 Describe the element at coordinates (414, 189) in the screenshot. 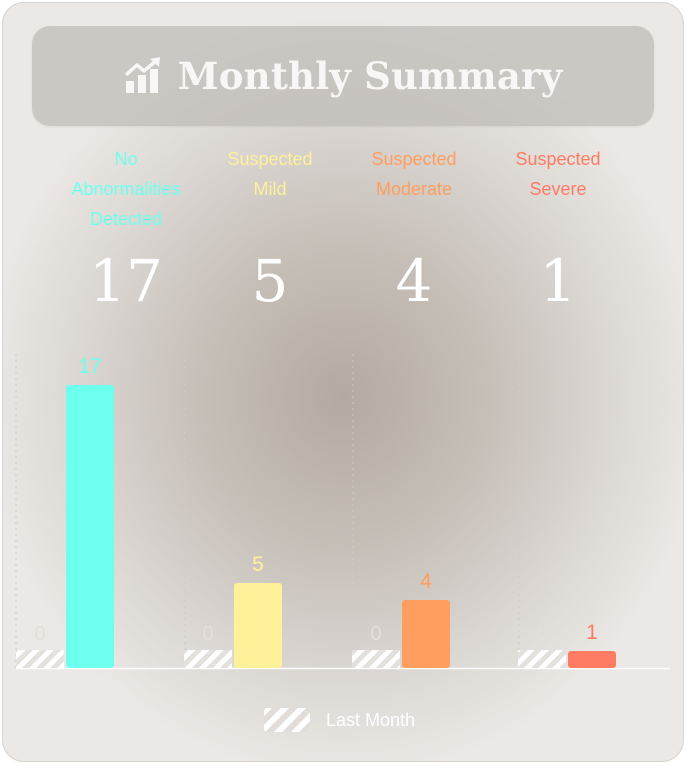

I see `category-label-line: Moderate` at that location.